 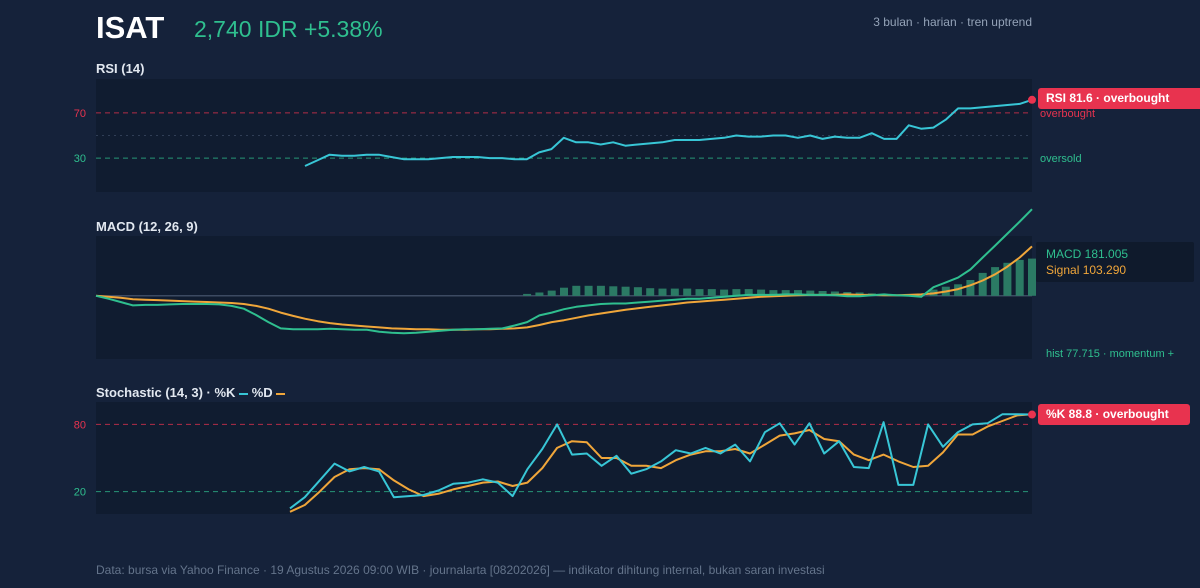 I want to click on rsi-last-point, so click(x=1032, y=99).